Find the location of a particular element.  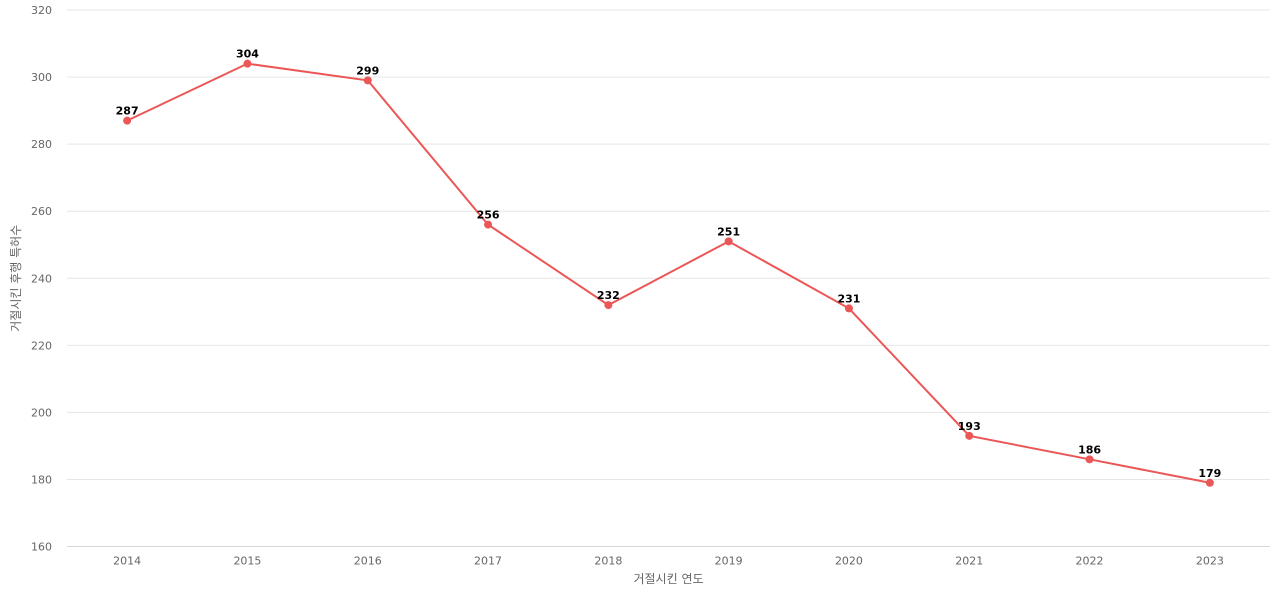

x-axis-ticks: 2014 2015 2016 2017 2018 2019 2020 2021 2022 2023 is located at coordinates (668, 561).